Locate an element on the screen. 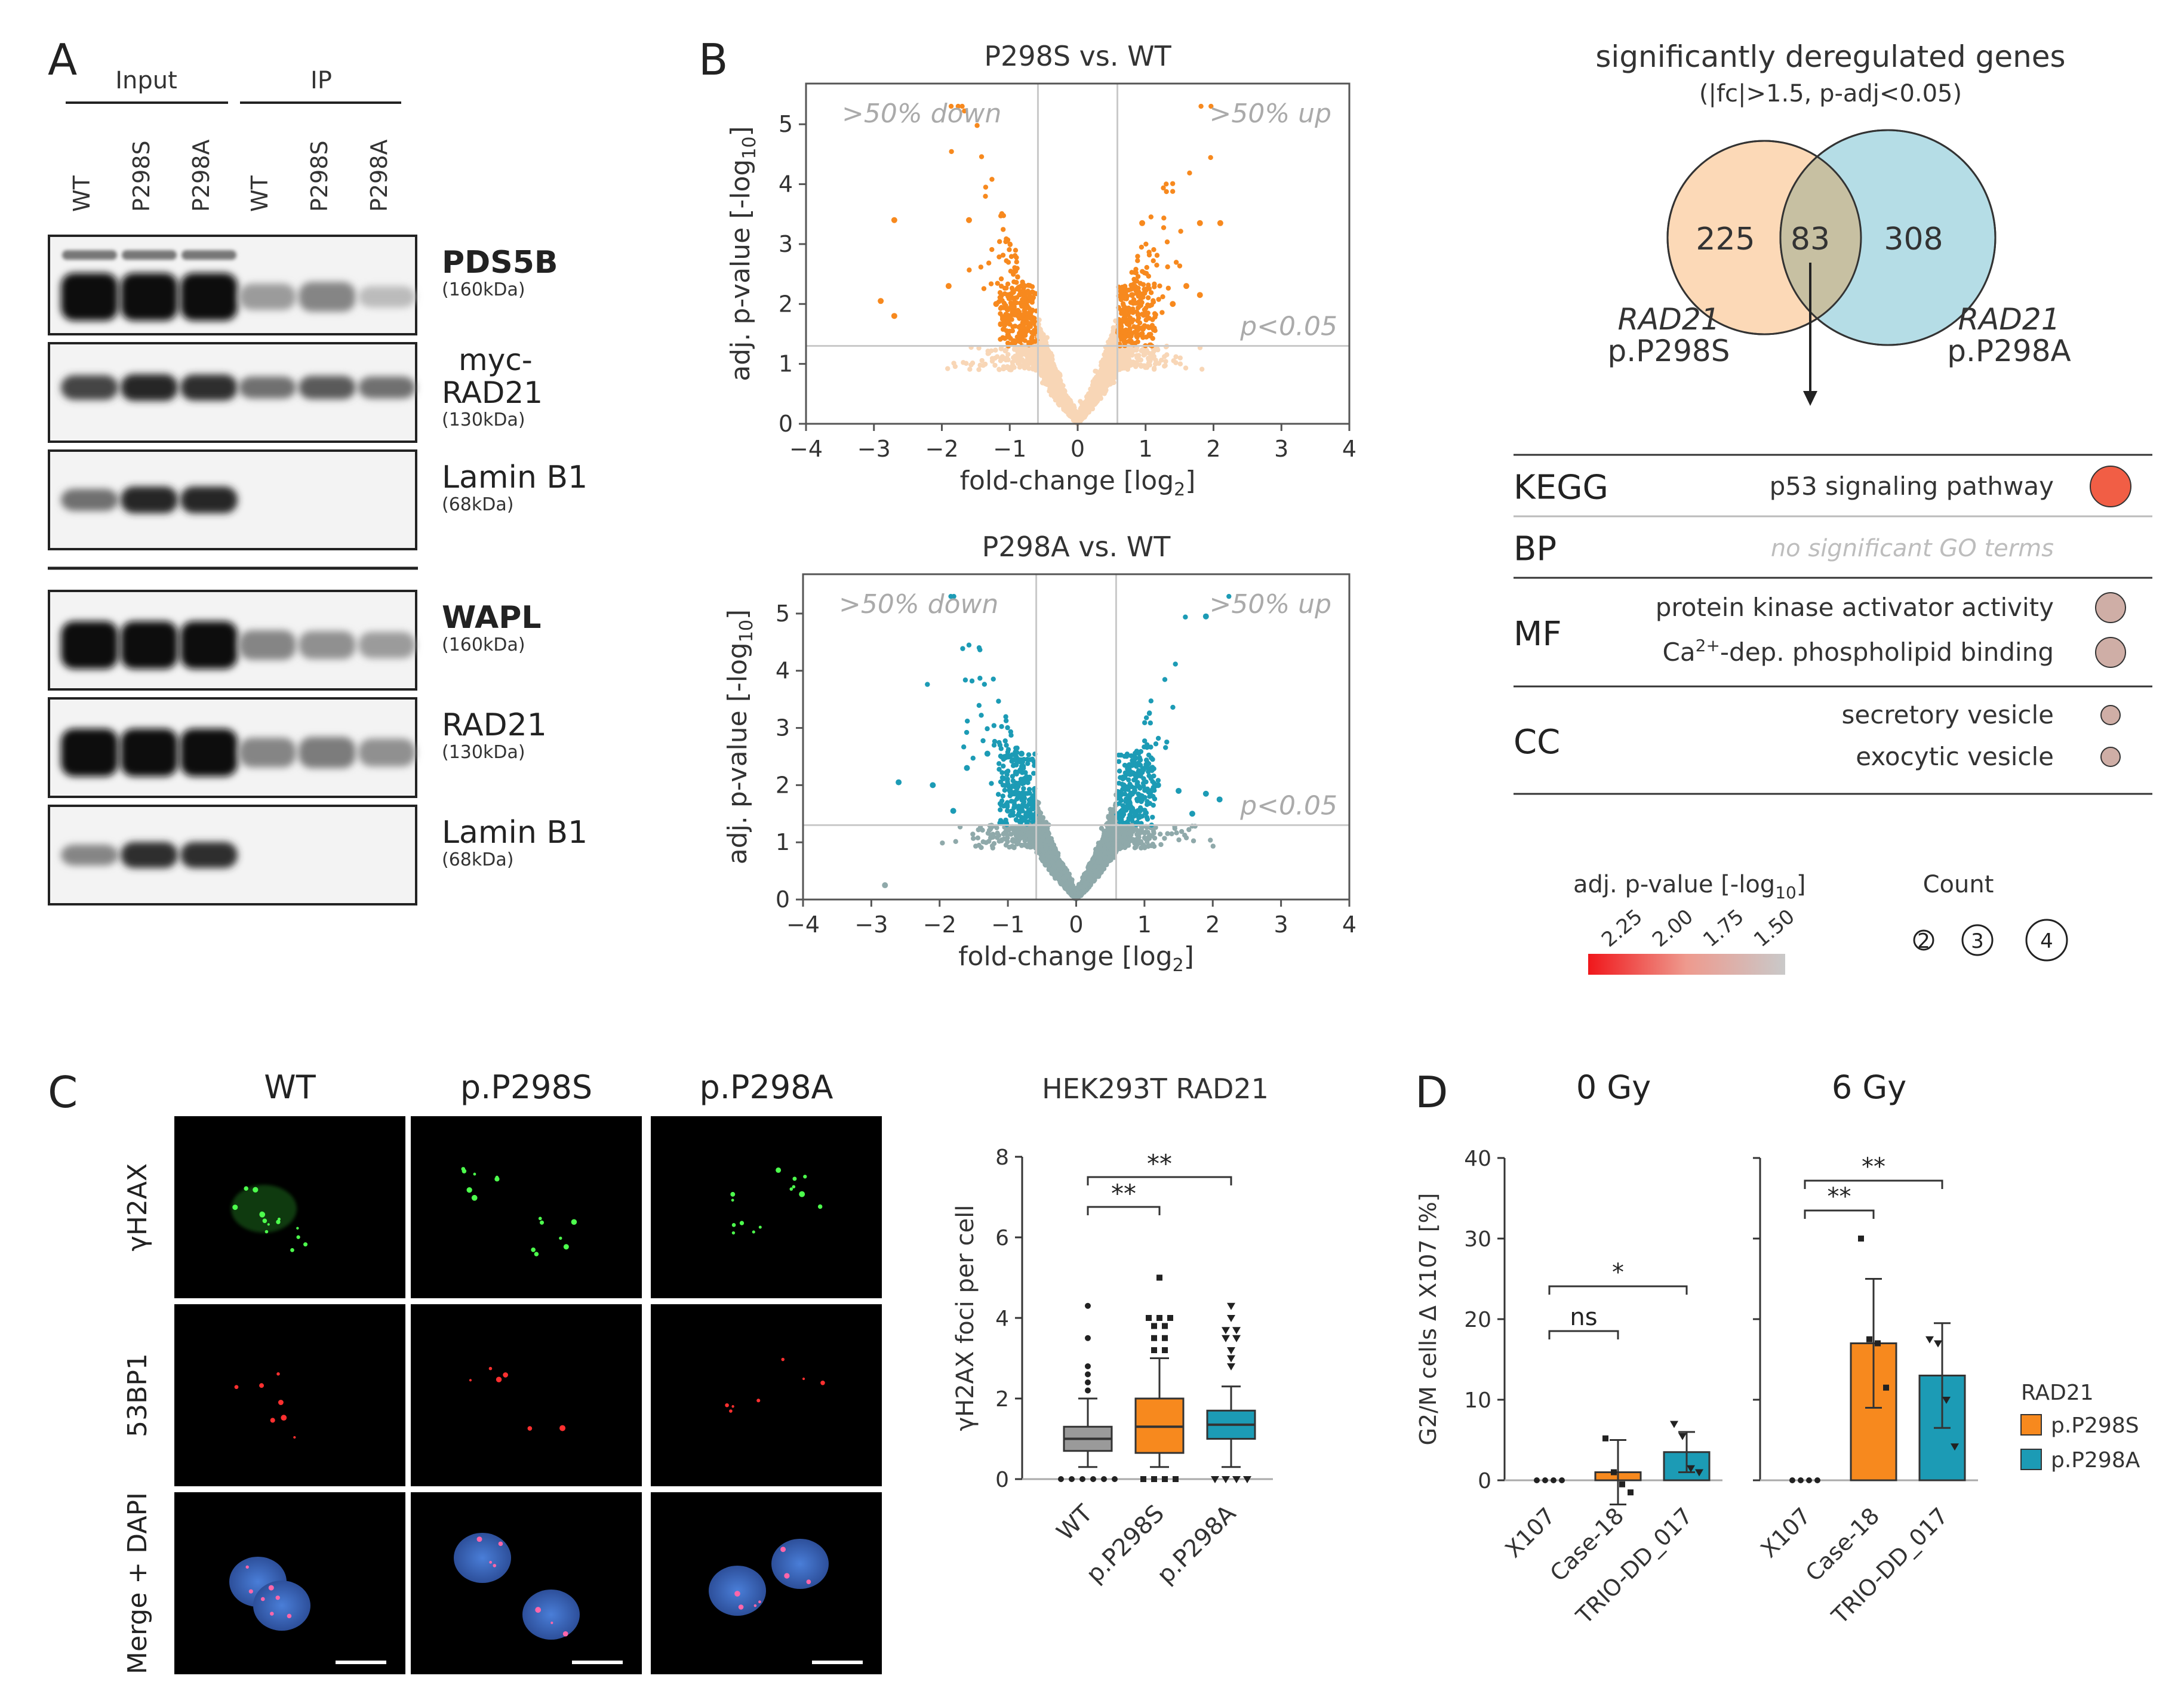  blot-label-line2: RAD21 is located at coordinates (492, 393).